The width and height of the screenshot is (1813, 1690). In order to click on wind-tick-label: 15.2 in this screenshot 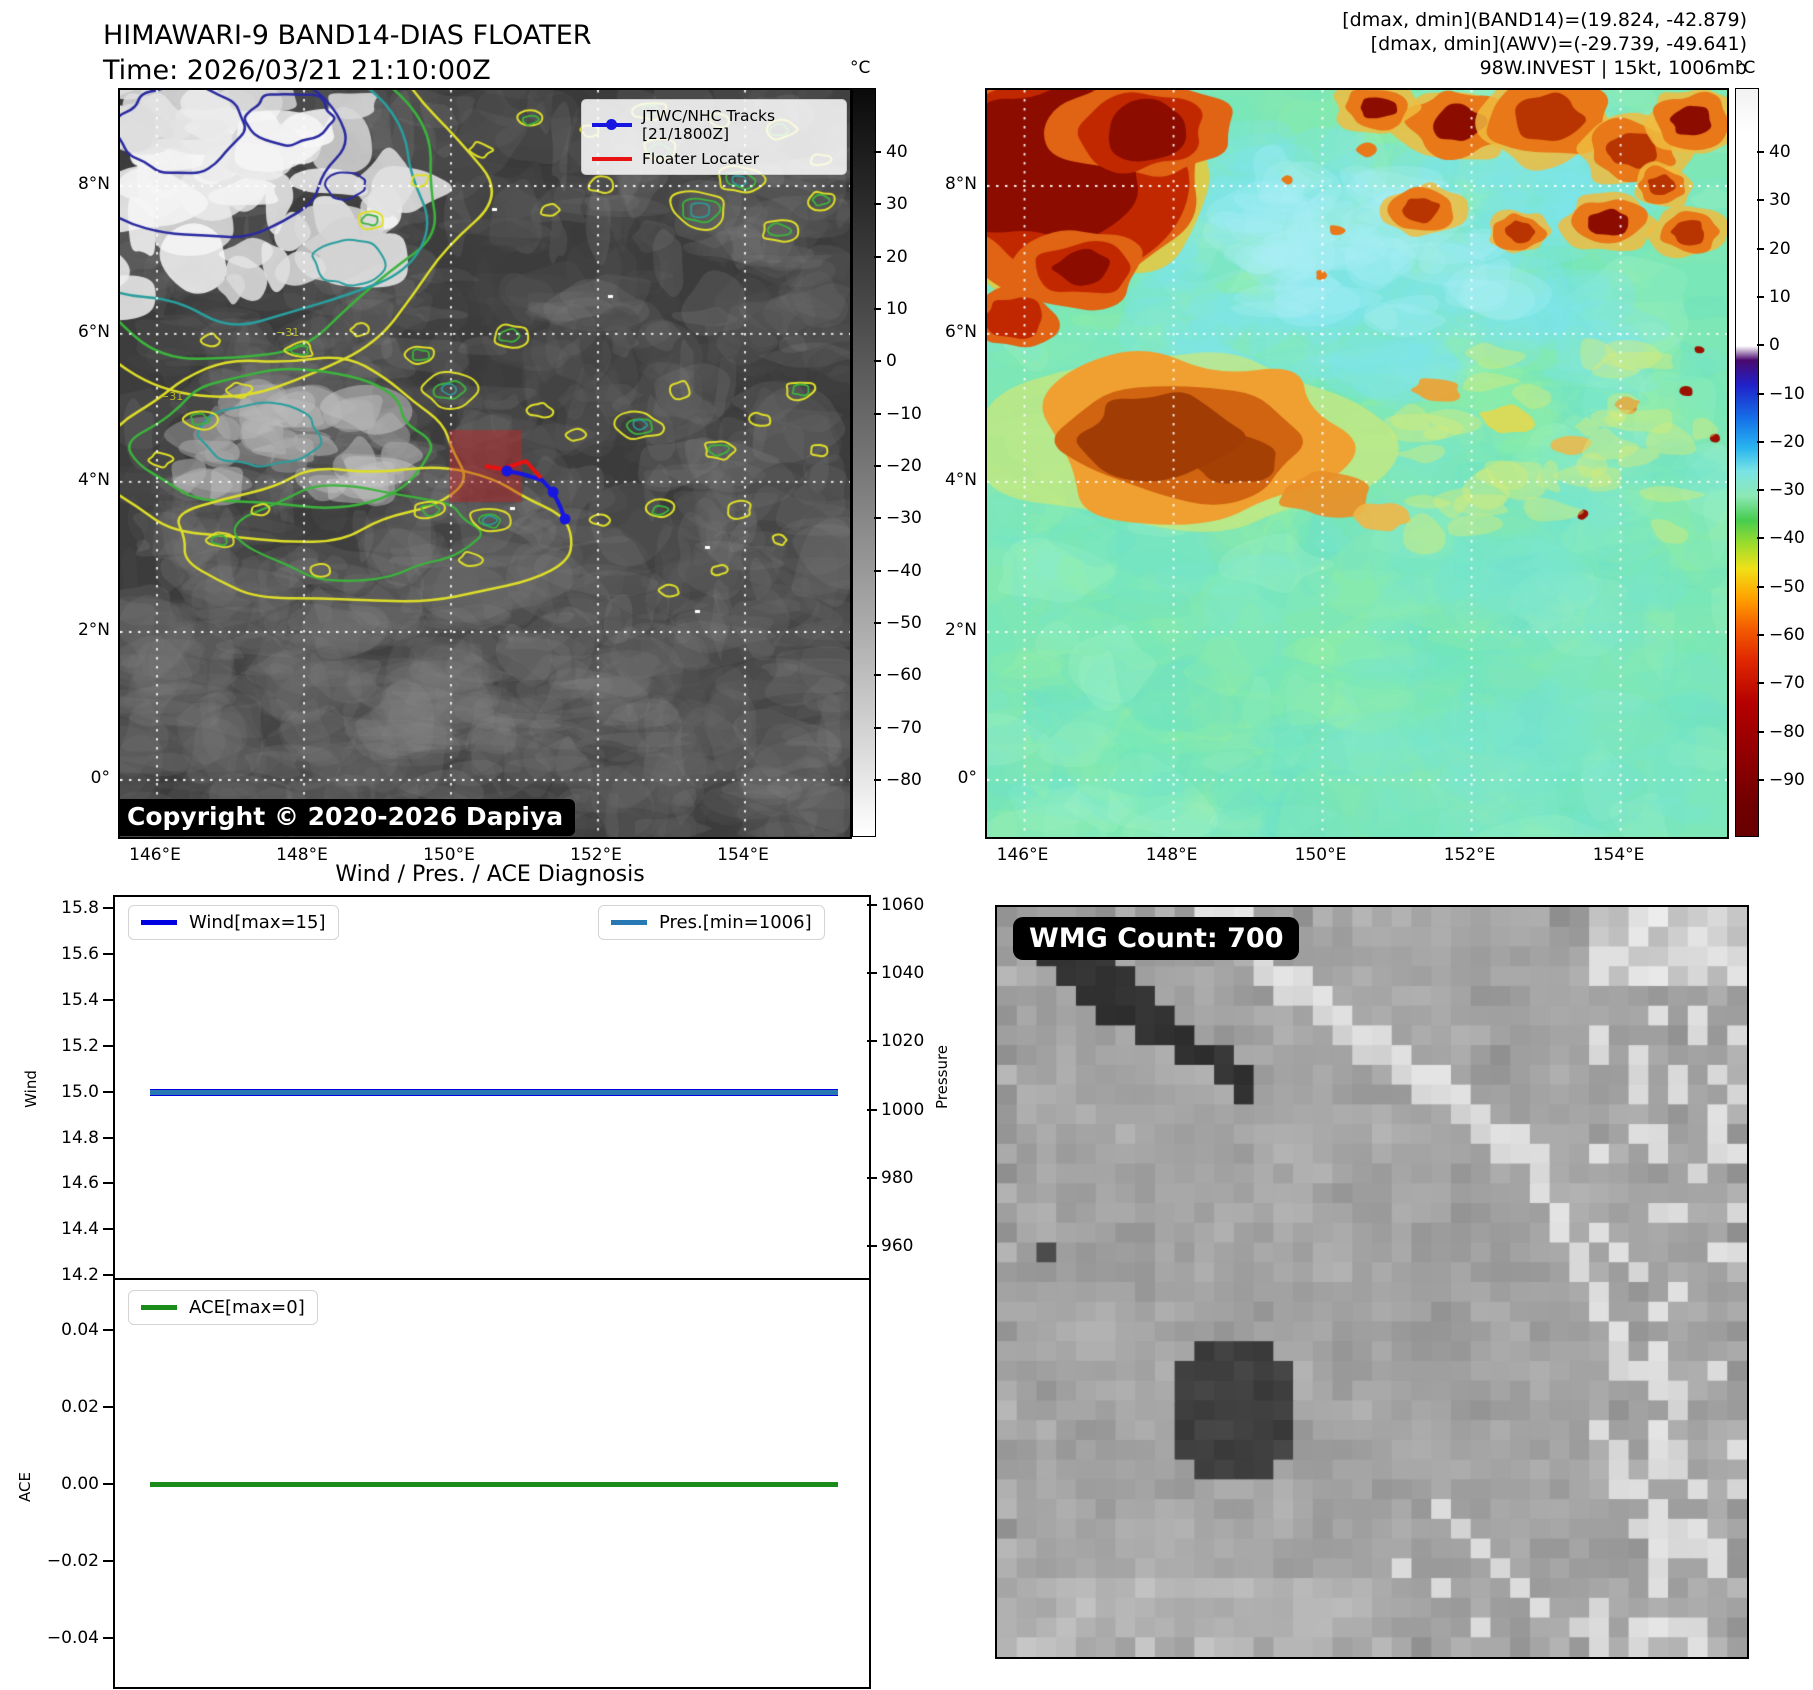, I will do `click(80, 1046)`.